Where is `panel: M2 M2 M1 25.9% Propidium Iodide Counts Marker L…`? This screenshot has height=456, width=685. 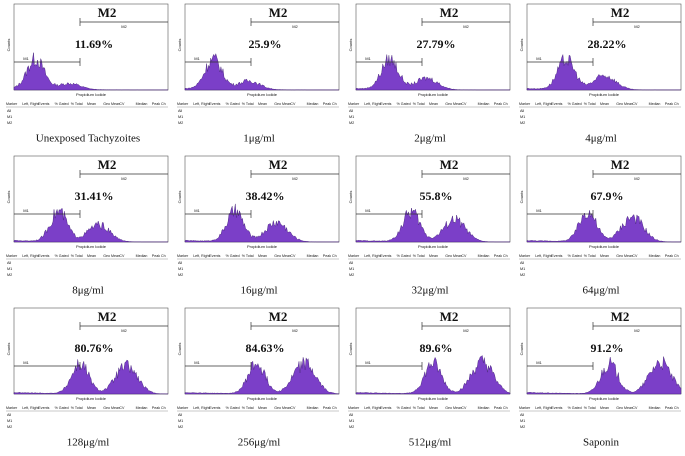
panel: M2 M2 M1 25.9% Propidium Iodide Counts Marker L… is located at coordinates (258, 74).